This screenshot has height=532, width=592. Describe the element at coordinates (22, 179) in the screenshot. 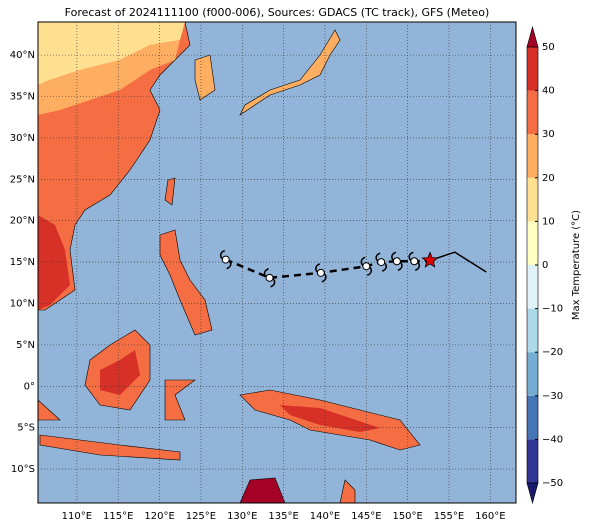

I see `y-tick-label: 25°N` at that location.